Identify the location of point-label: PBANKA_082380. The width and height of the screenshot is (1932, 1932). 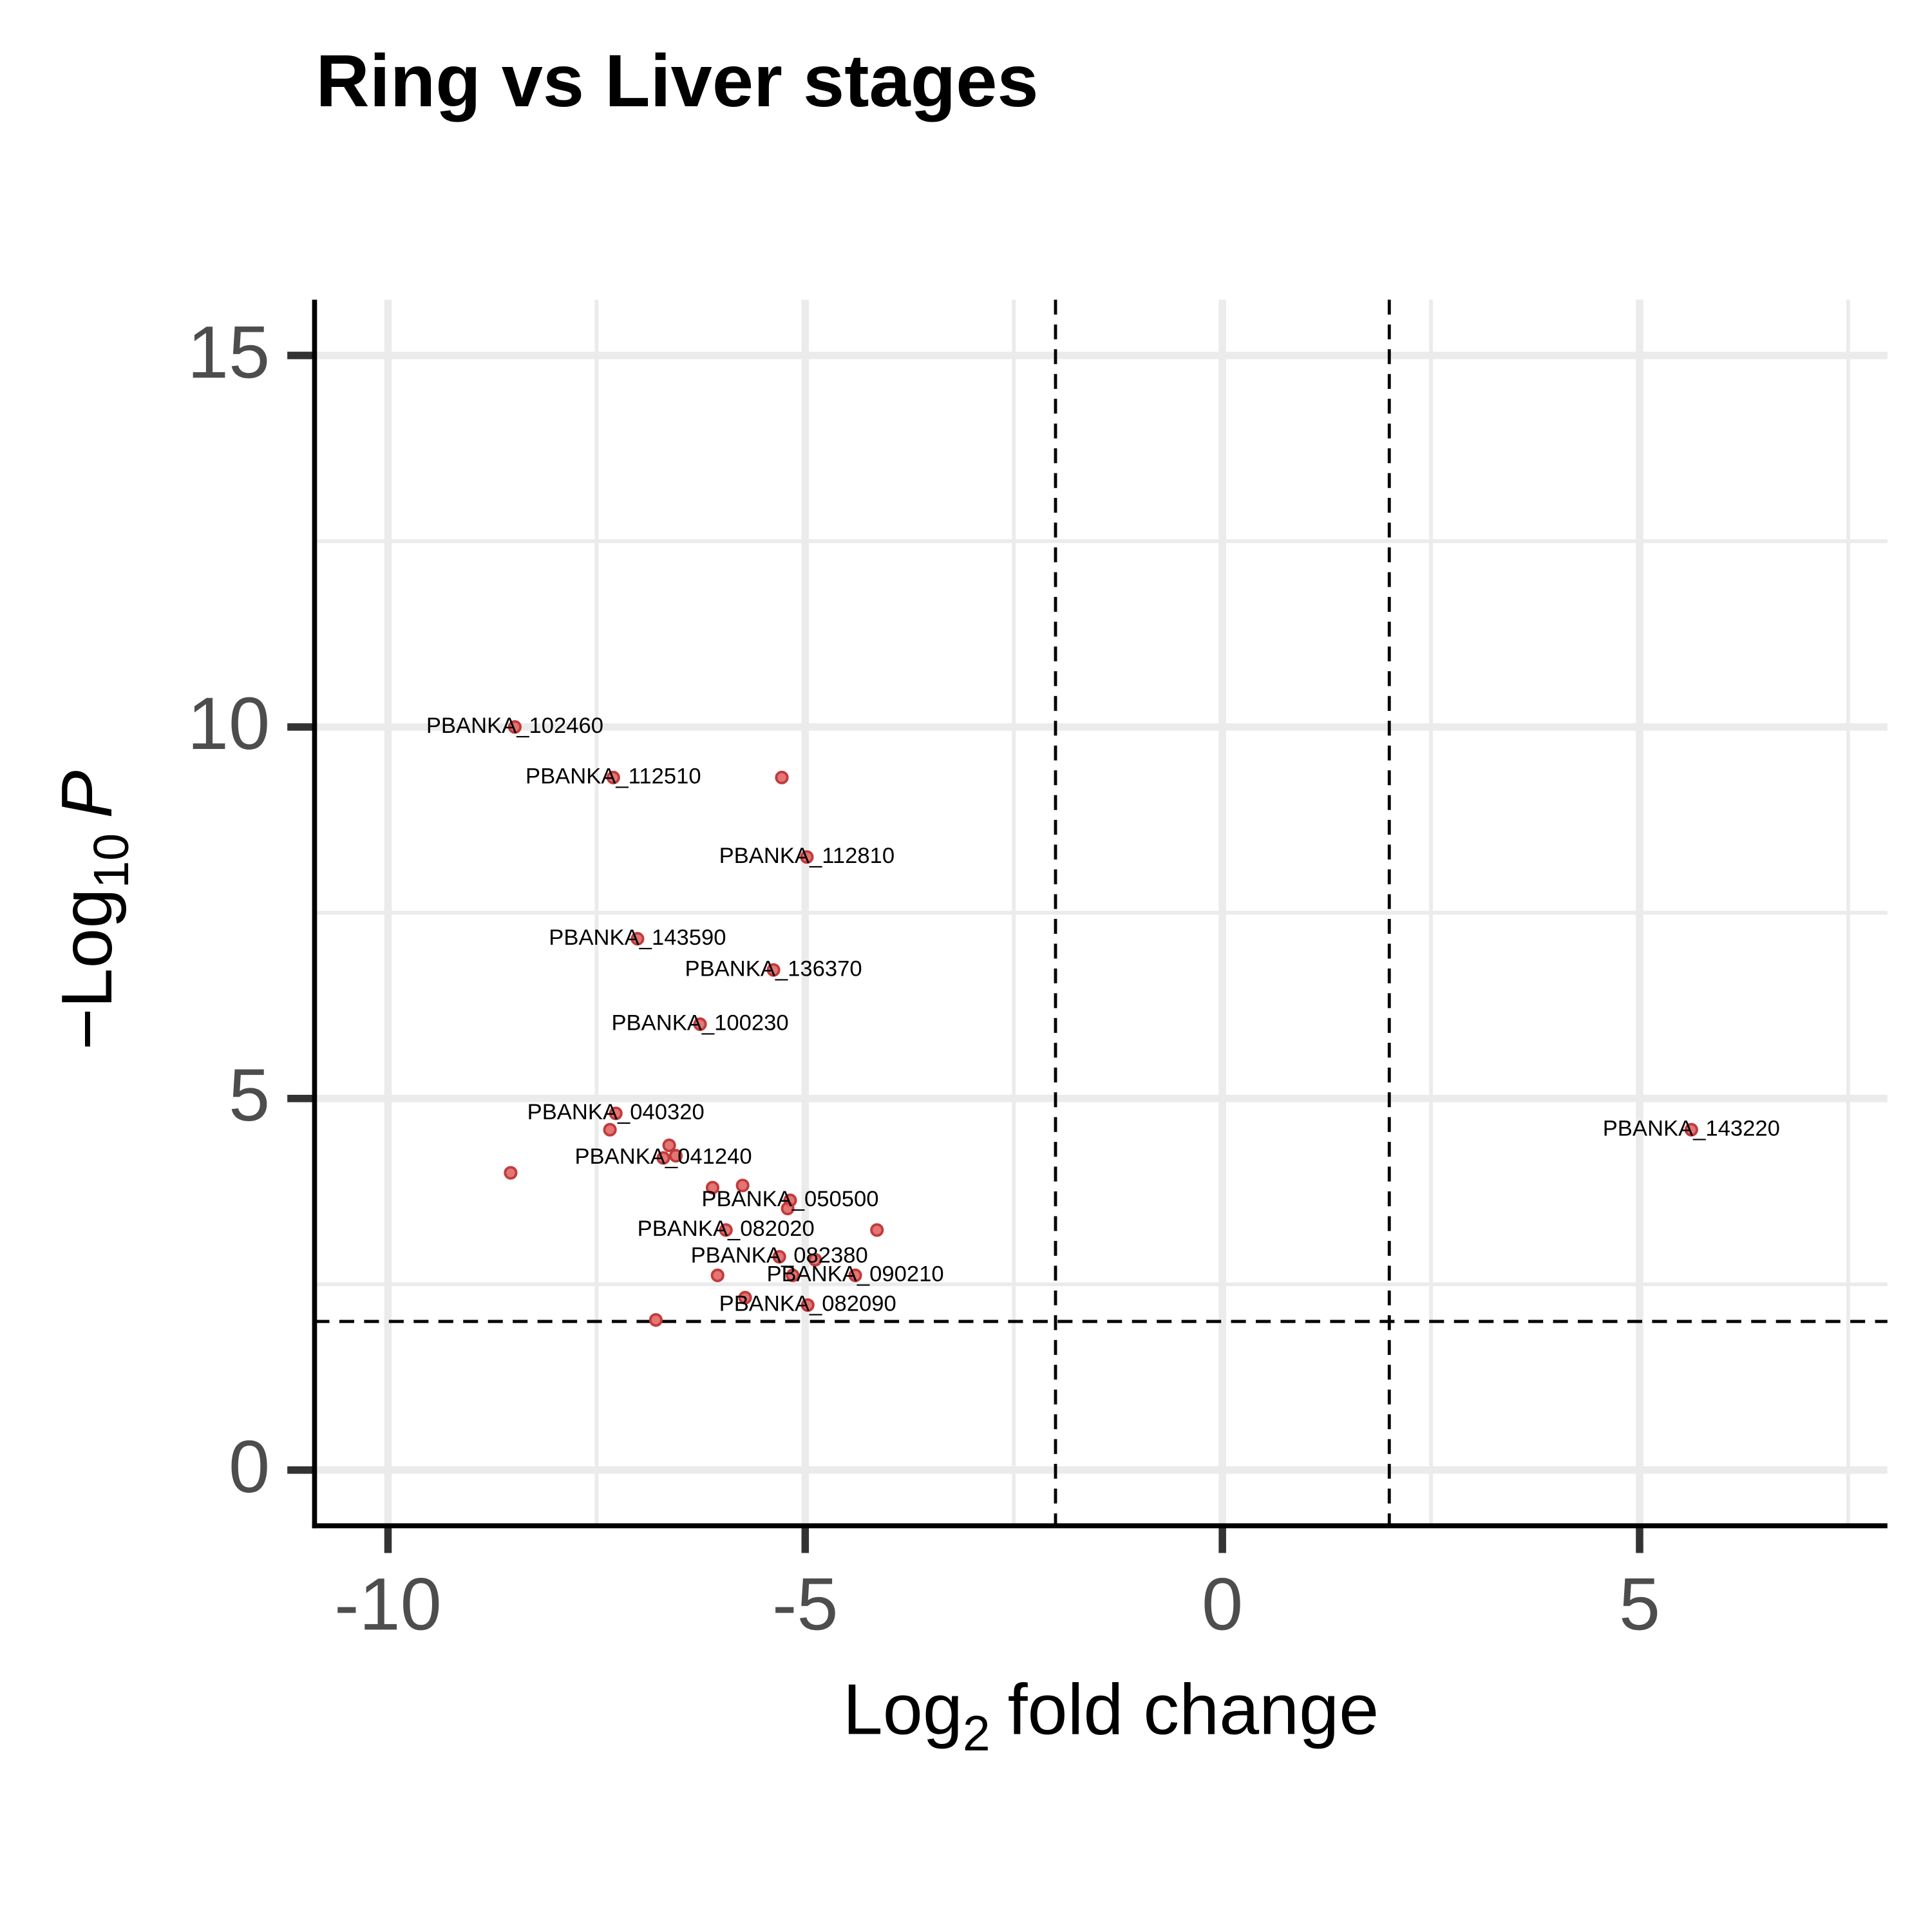
(780, 1256).